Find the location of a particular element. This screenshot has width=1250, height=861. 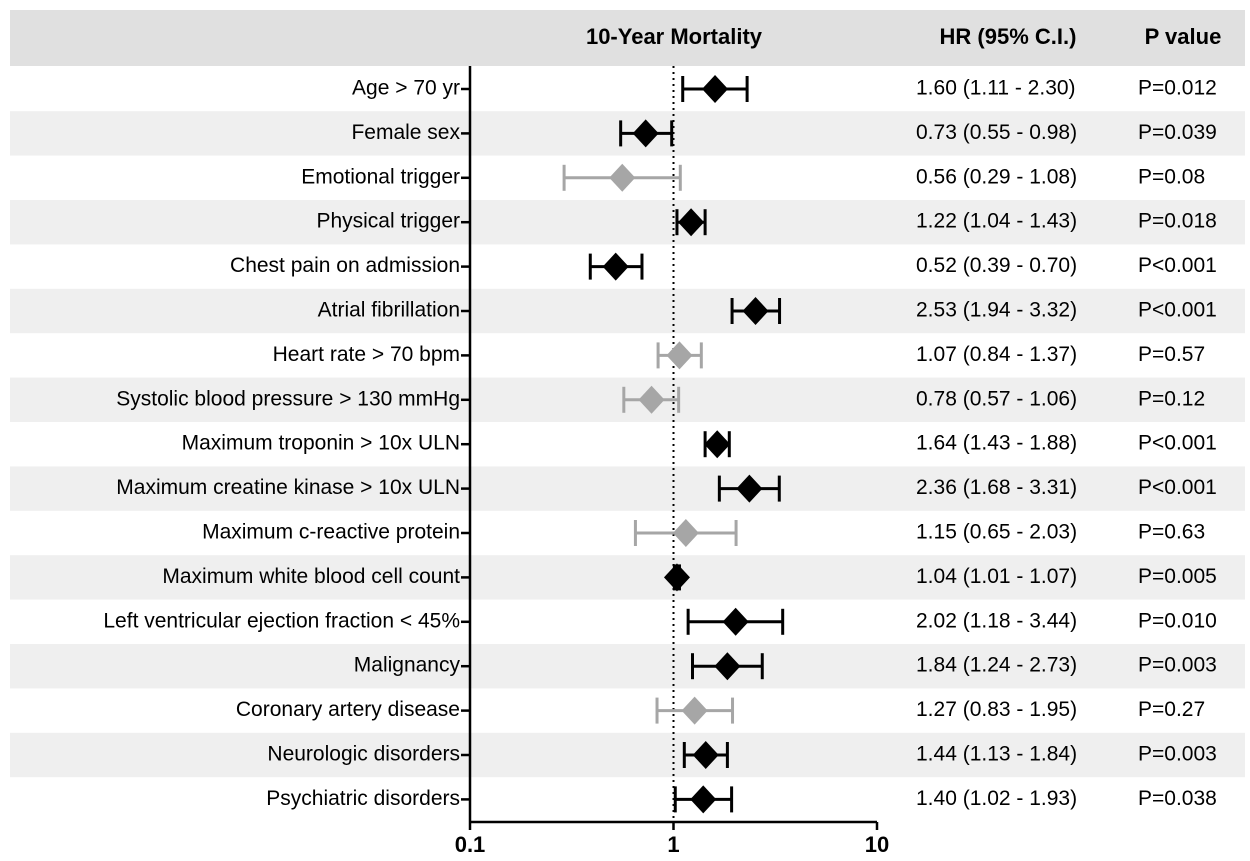

hr-label: 0.52 (0.39 - 0.70) is located at coordinates (996, 265).